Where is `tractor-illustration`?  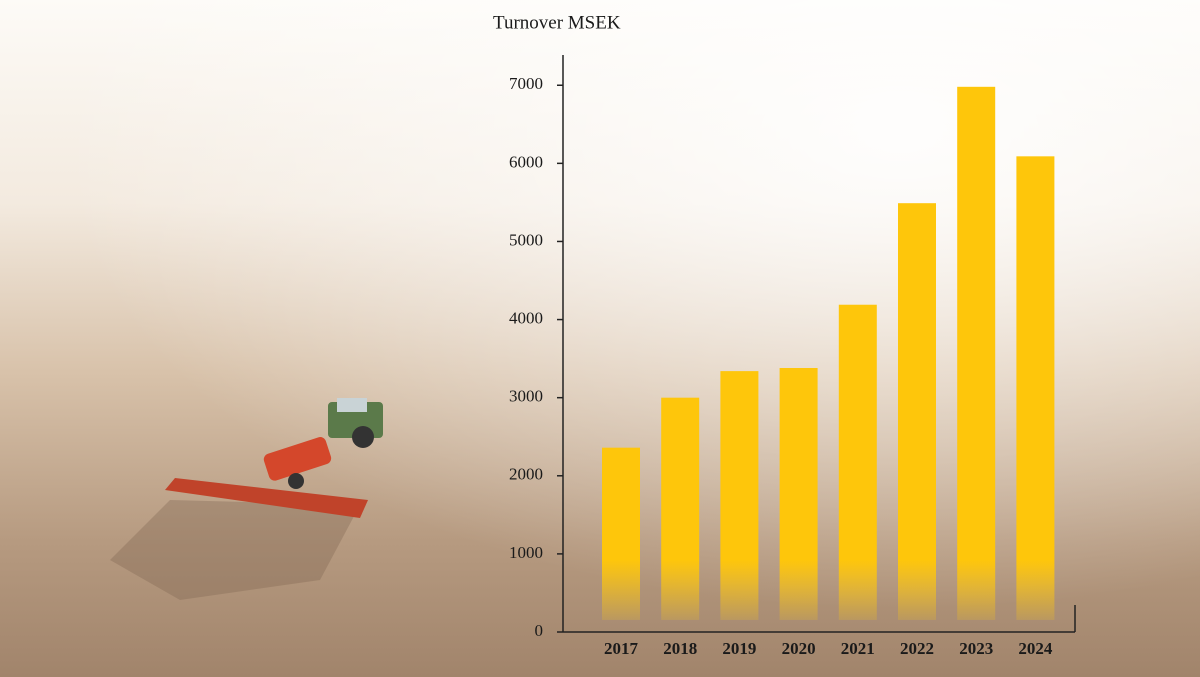 tractor-illustration is located at coordinates (246, 499).